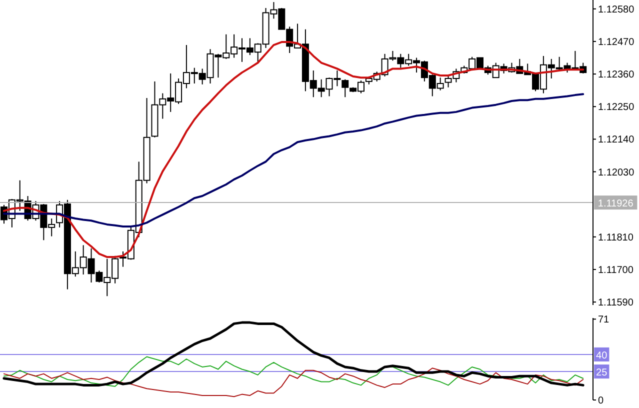 This screenshot has height=408, width=639. Describe the element at coordinates (616, 204) in the screenshot. I see `ref-line-label: 1.11926` at that location.